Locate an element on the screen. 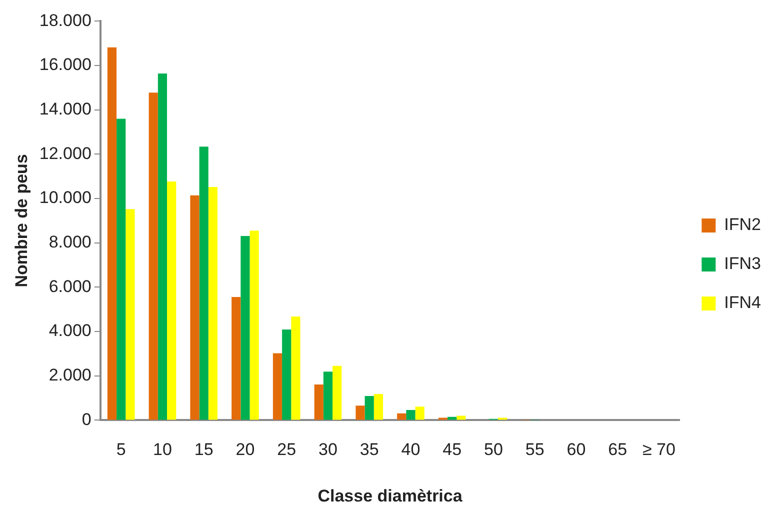 The height and width of the screenshot is (519, 783). y-tick-label: 0 is located at coordinates (87, 419).